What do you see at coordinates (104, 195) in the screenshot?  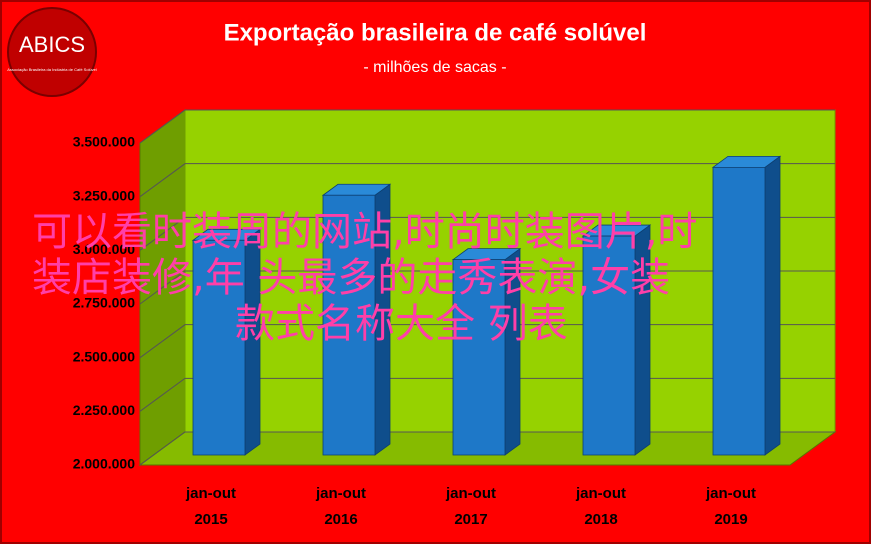 I see `y-tick-label: 3.250.000` at bounding box center [104, 195].